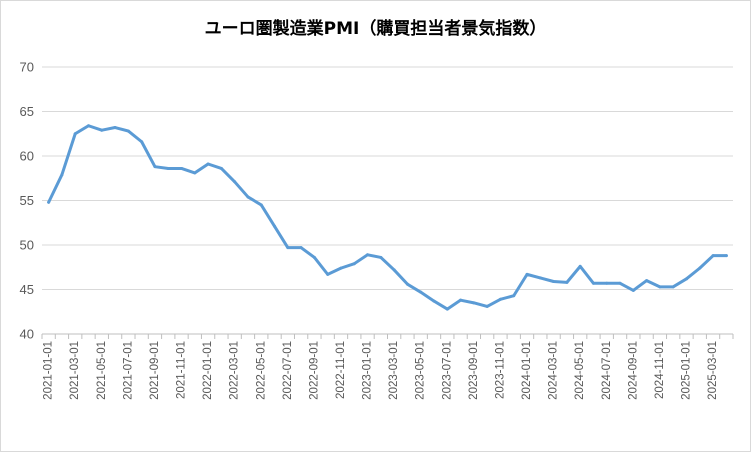  What do you see at coordinates (128, 370) in the screenshot?
I see `x-tick-label: 2021-07-01` at bounding box center [128, 370].